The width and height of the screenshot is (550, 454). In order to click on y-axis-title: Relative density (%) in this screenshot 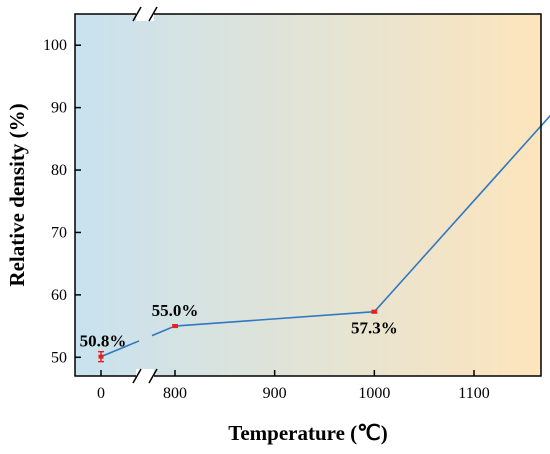, I will do `click(17, 194)`.